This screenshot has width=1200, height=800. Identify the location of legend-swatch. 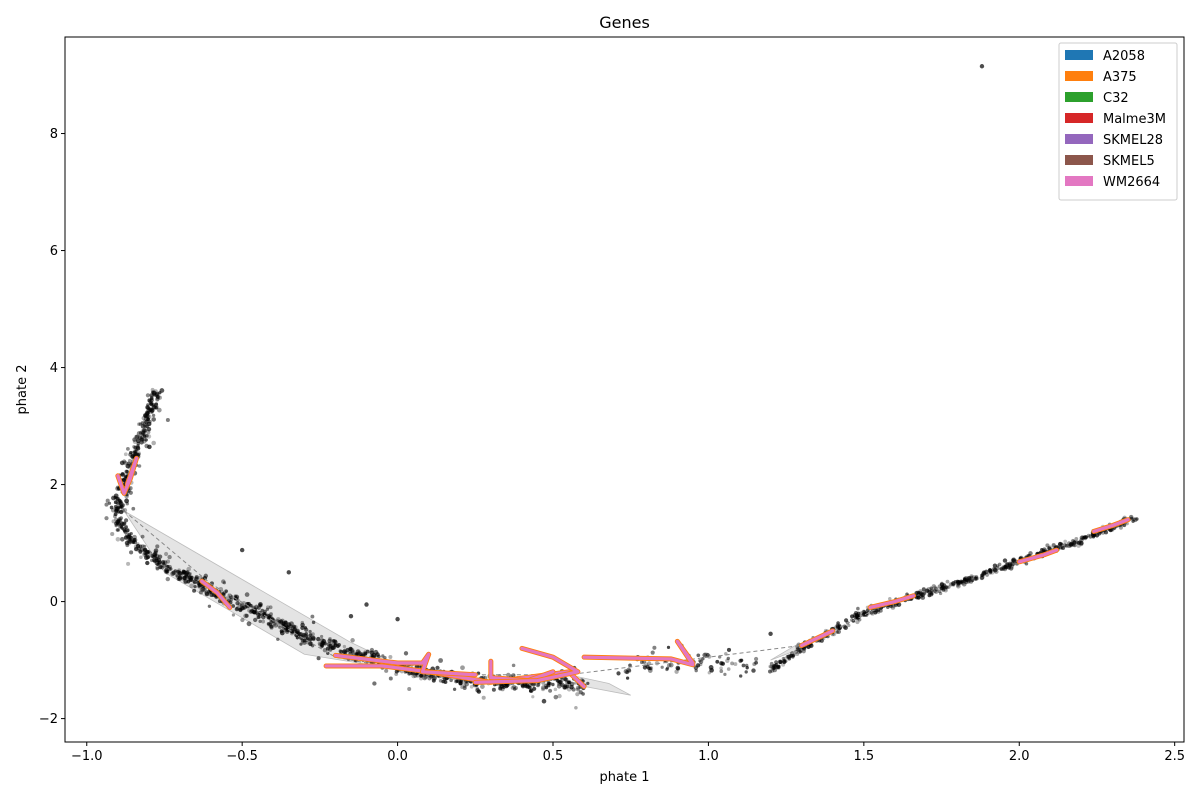
(1079, 97).